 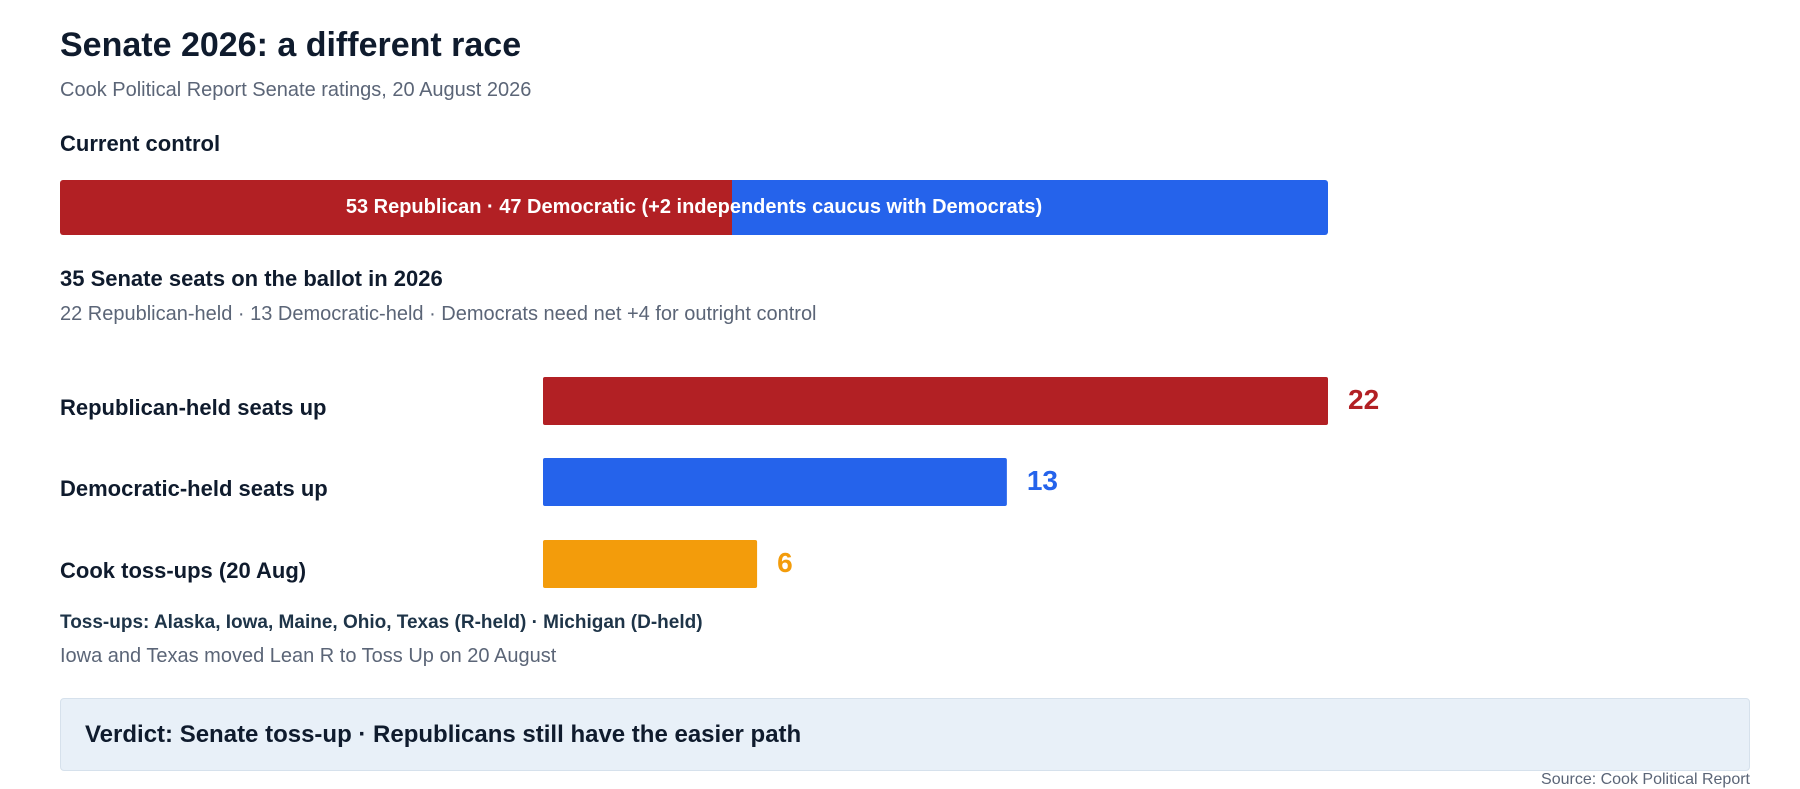 What do you see at coordinates (1042, 480) in the screenshot?
I see `bar-value-label: 13` at bounding box center [1042, 480].